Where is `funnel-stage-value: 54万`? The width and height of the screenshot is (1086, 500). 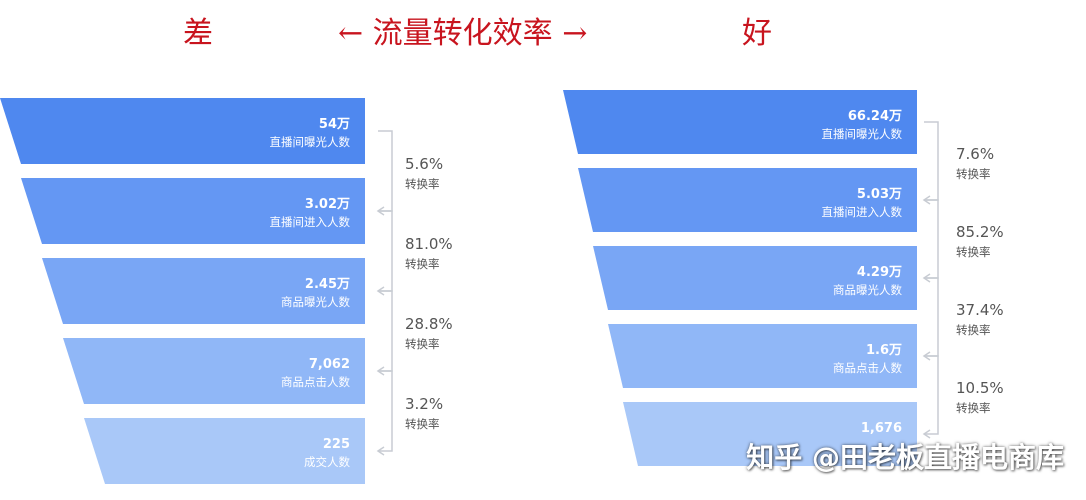 funnel-stage-value: 54万 is located at coordinates (334, 124).